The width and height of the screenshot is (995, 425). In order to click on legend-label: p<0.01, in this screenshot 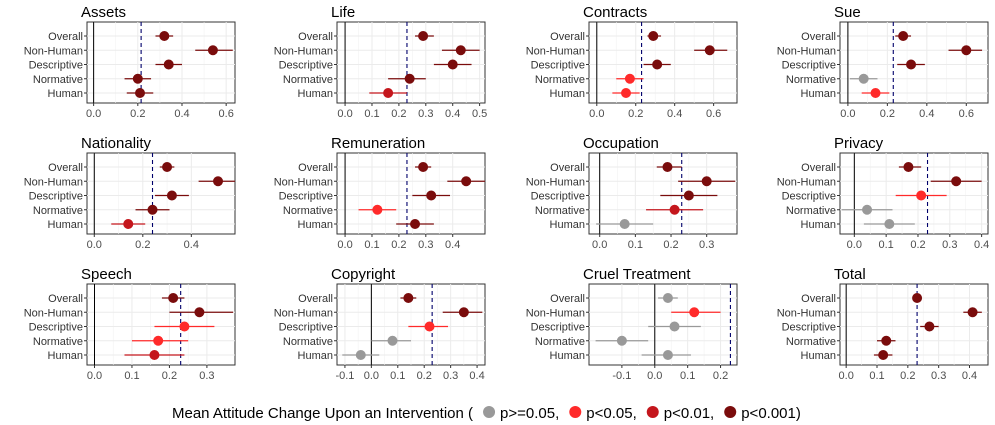, I will do `click(689, 413)`.